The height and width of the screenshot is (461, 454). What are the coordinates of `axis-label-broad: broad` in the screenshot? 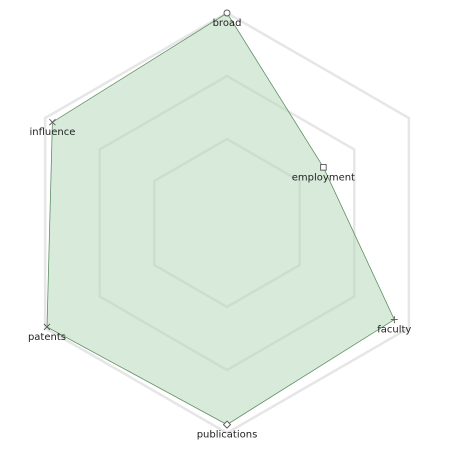 It's located at (227, 23).